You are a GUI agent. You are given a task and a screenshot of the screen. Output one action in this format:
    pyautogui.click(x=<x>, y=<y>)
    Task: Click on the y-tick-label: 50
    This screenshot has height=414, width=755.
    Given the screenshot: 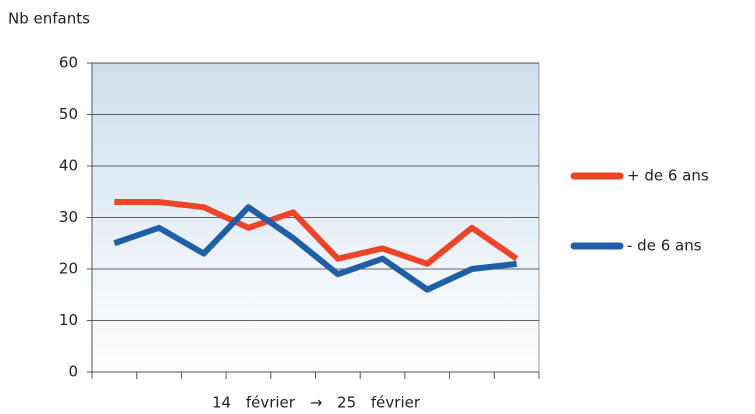 What is the action you would take?
    pyautogui.click(x=68, y=114)
    